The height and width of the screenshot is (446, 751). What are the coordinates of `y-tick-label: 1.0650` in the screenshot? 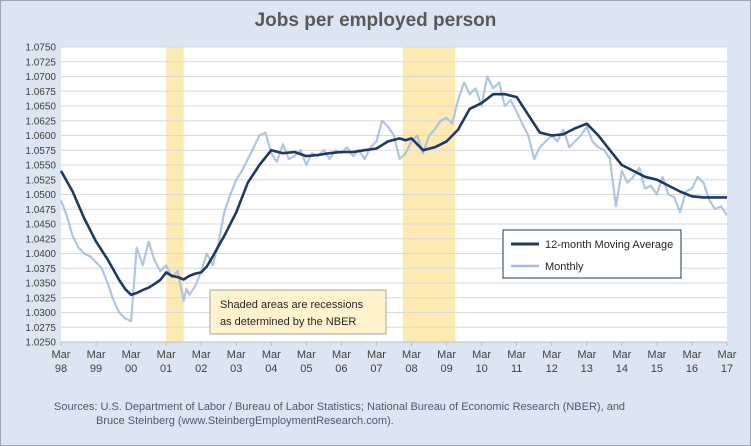 It's located at (40, 107).